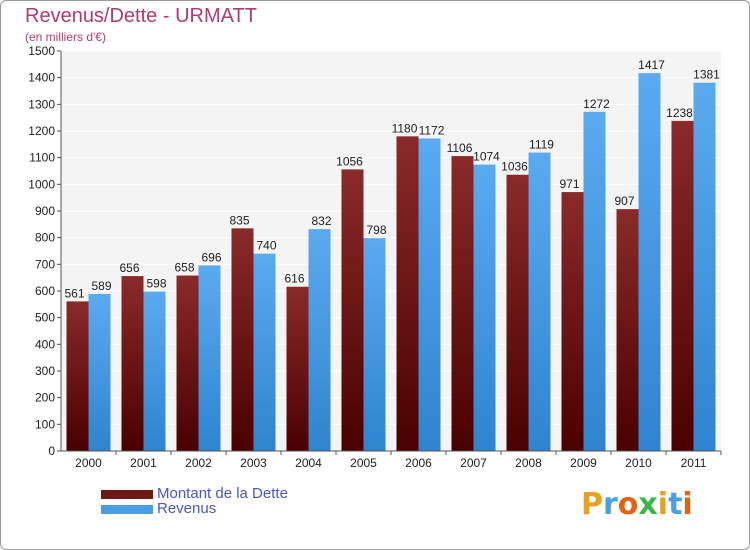 This screenshot has width=750, height=550. What do you see at coordinates (41, 104) in the screenshot?
I see `y-tick-label: 1300` at bounding box center [41, 104].